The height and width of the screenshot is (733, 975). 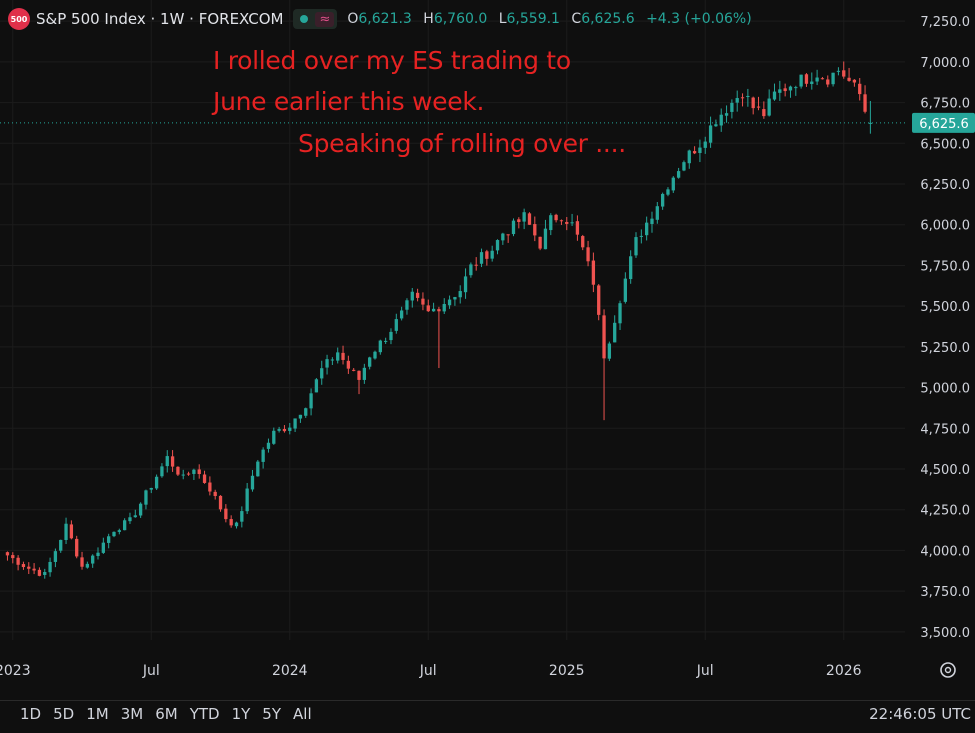 I want to click on range-button-3m: 3M, so click(x=132, y=714).